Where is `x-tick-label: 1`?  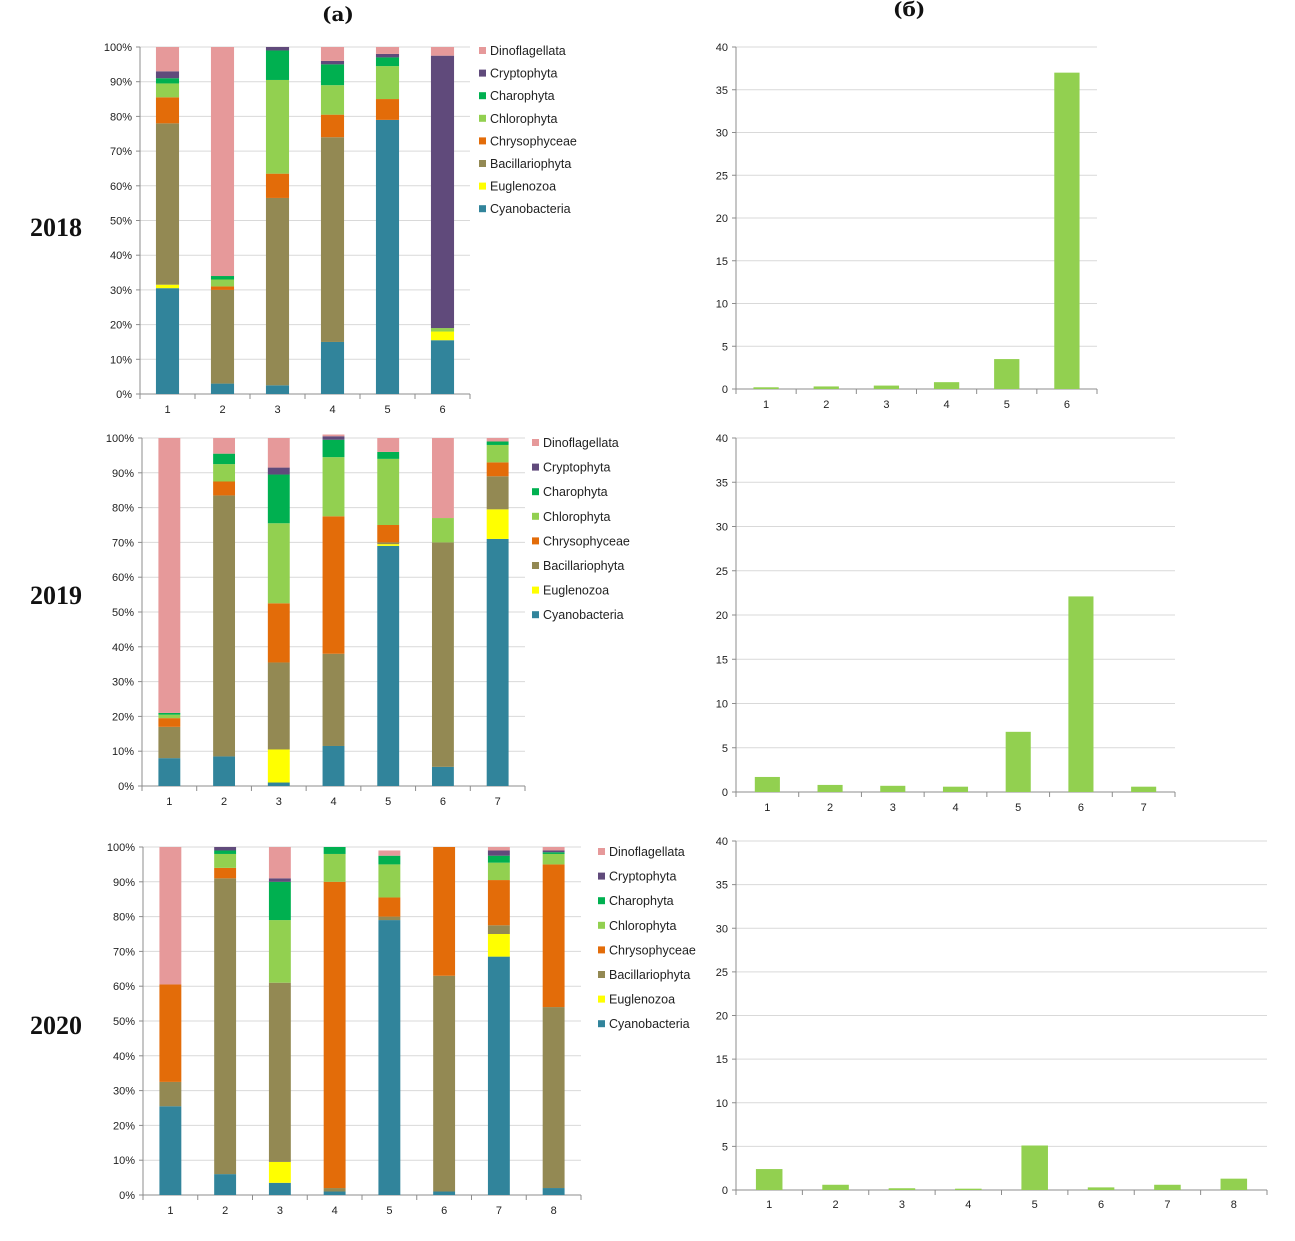
x-tick-label: 1 is located at coordinates (767, 808).